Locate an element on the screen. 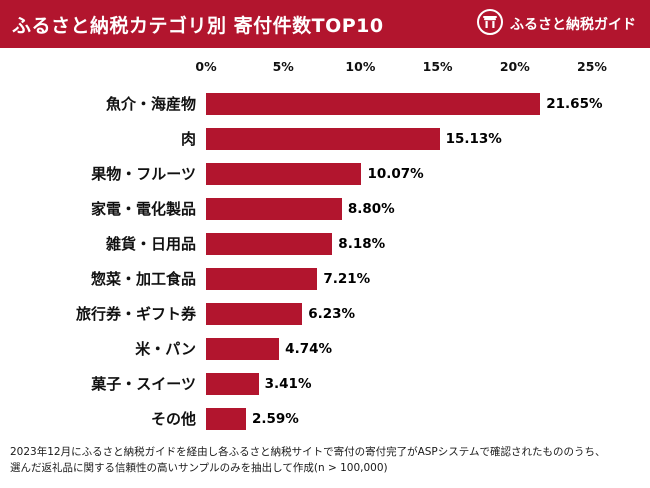 The image size is (650, 488). chart-row: その他 2.59% is located at coordinates (301, 418).